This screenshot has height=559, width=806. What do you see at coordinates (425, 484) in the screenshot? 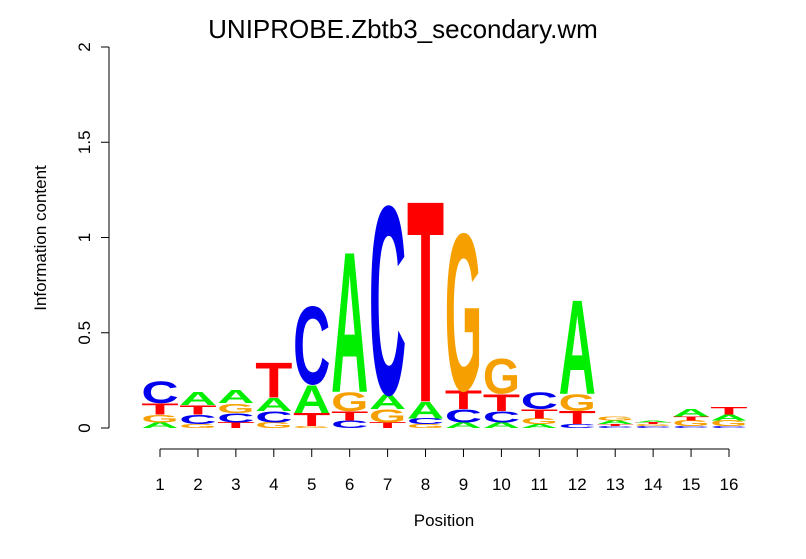
I see `x-tick-label: 8` at bounding box center [425, 484].